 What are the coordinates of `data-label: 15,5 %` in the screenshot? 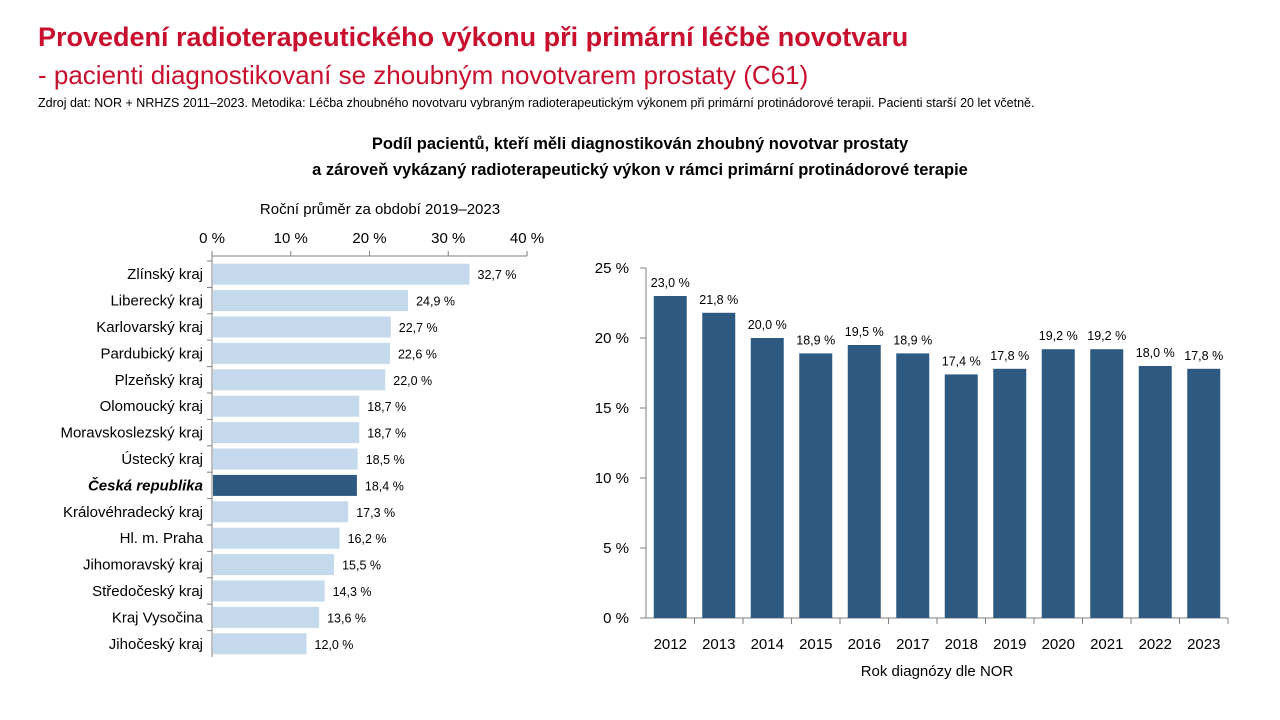 It's located at (361, 566).